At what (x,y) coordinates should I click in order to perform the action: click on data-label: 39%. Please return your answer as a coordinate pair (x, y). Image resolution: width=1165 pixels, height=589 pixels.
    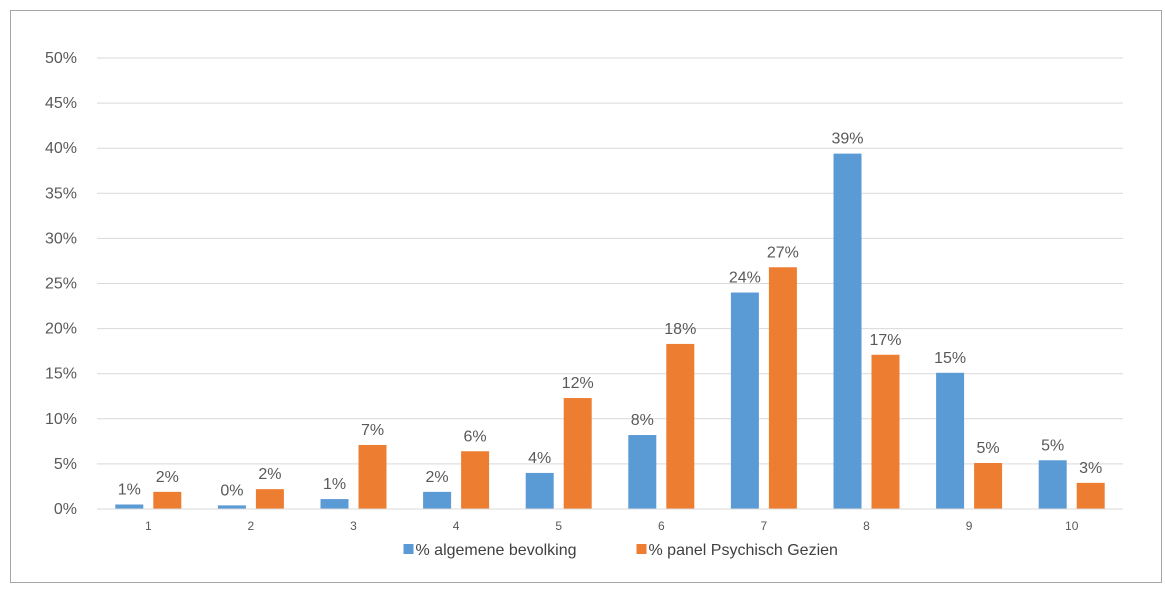
    Looking at the image, I should click on (847, 139).